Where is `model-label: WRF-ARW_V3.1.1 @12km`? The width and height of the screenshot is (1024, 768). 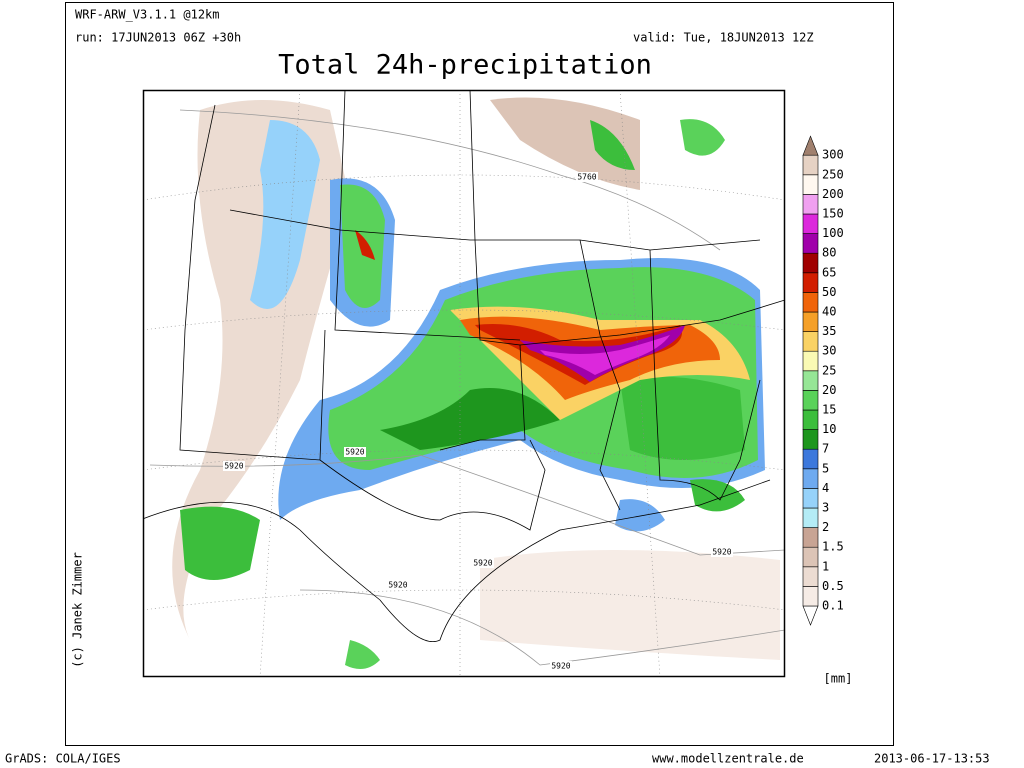
model-label: WRF-ARW_V3.1.1 @12km is located at coordinates (147, 15).